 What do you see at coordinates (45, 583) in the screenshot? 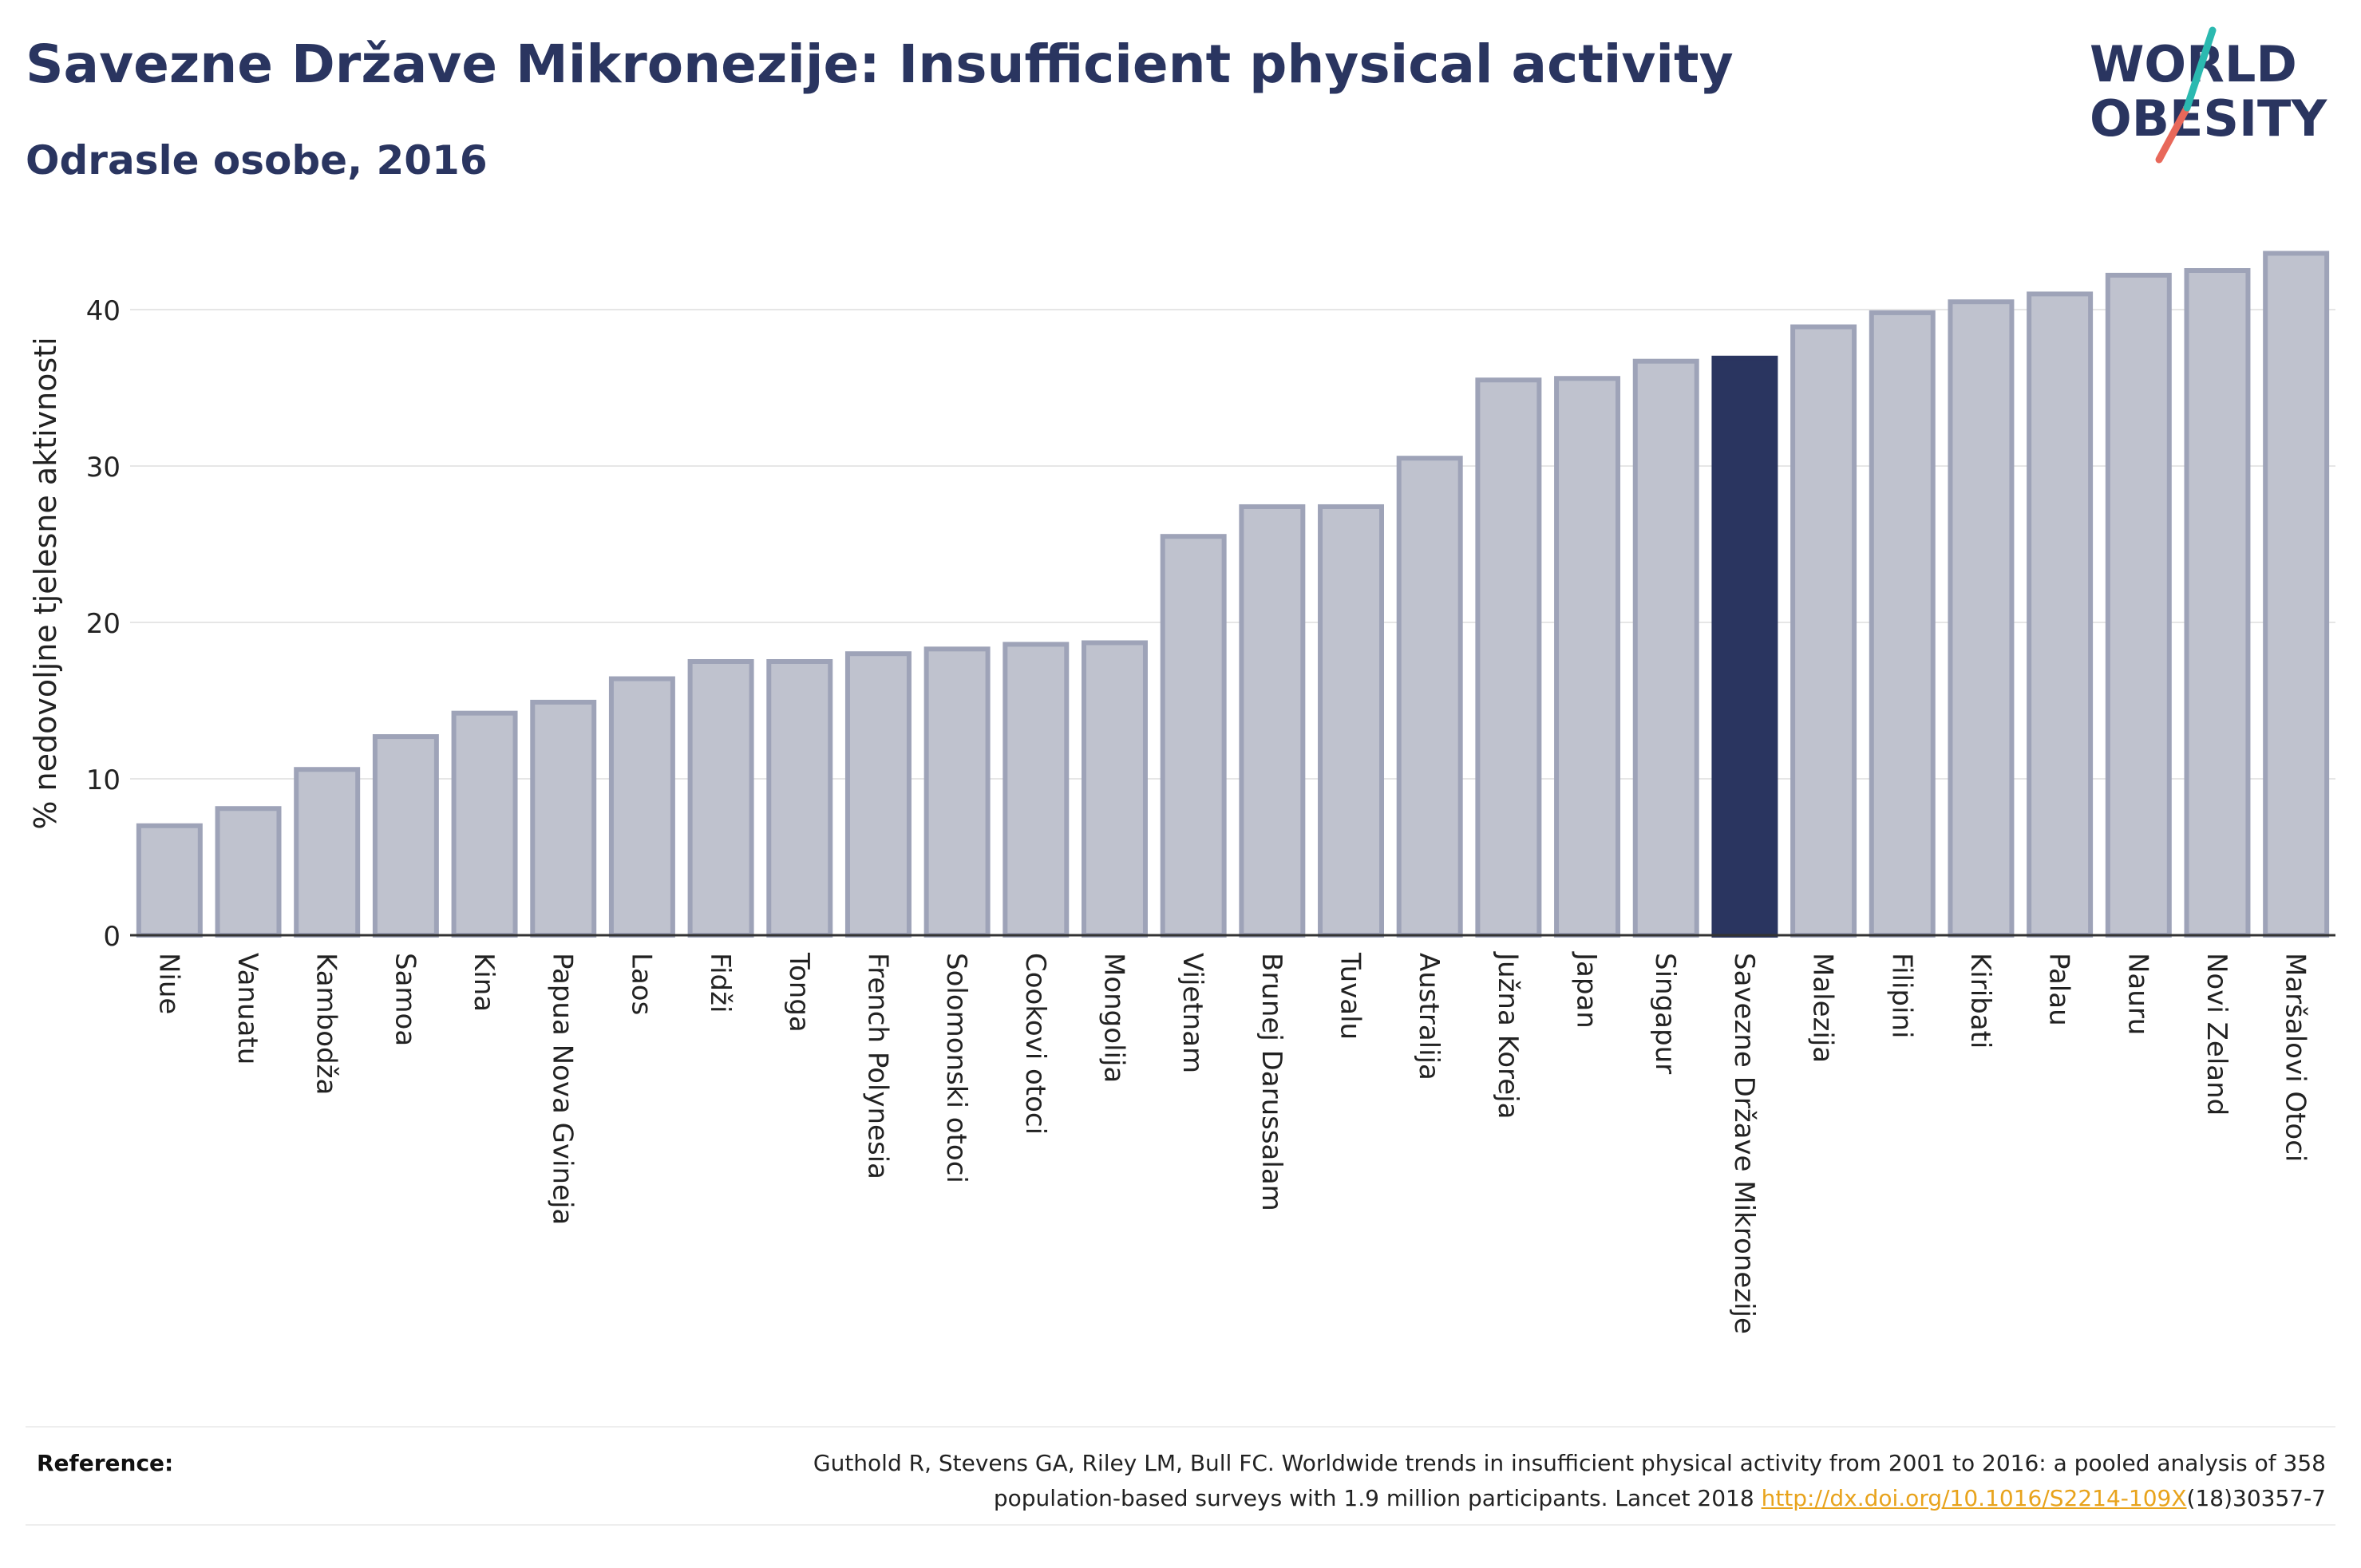
I see `y-axis-label: % nedovoljne tjelesne aktivnosti` at bounding box center [45, 583].